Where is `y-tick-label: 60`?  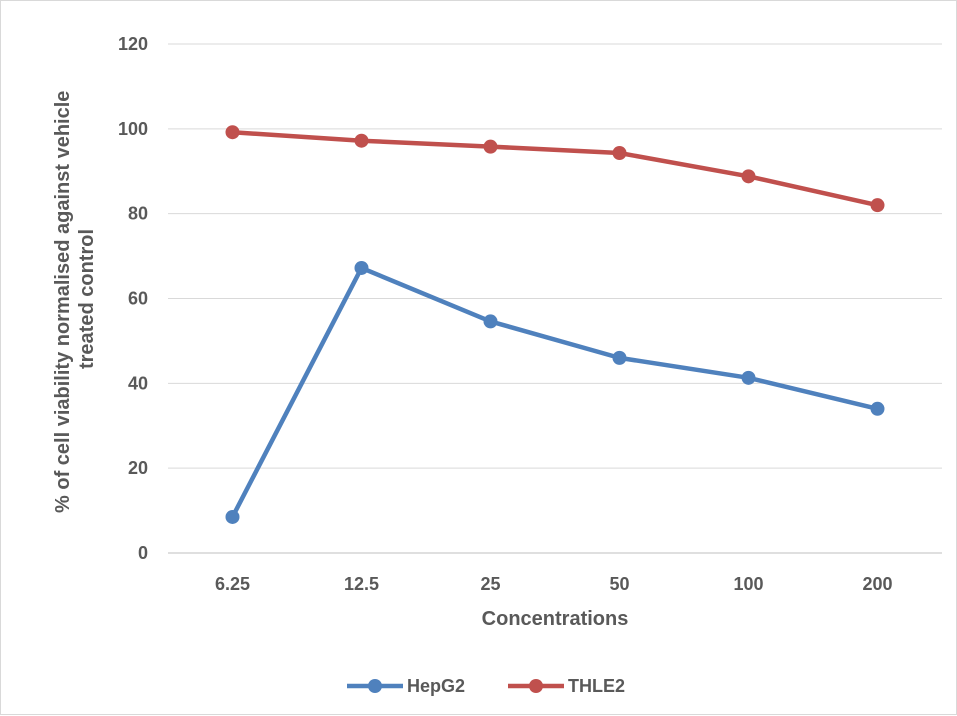 y-tick-label: 60 is located at coordinates (138, 299).